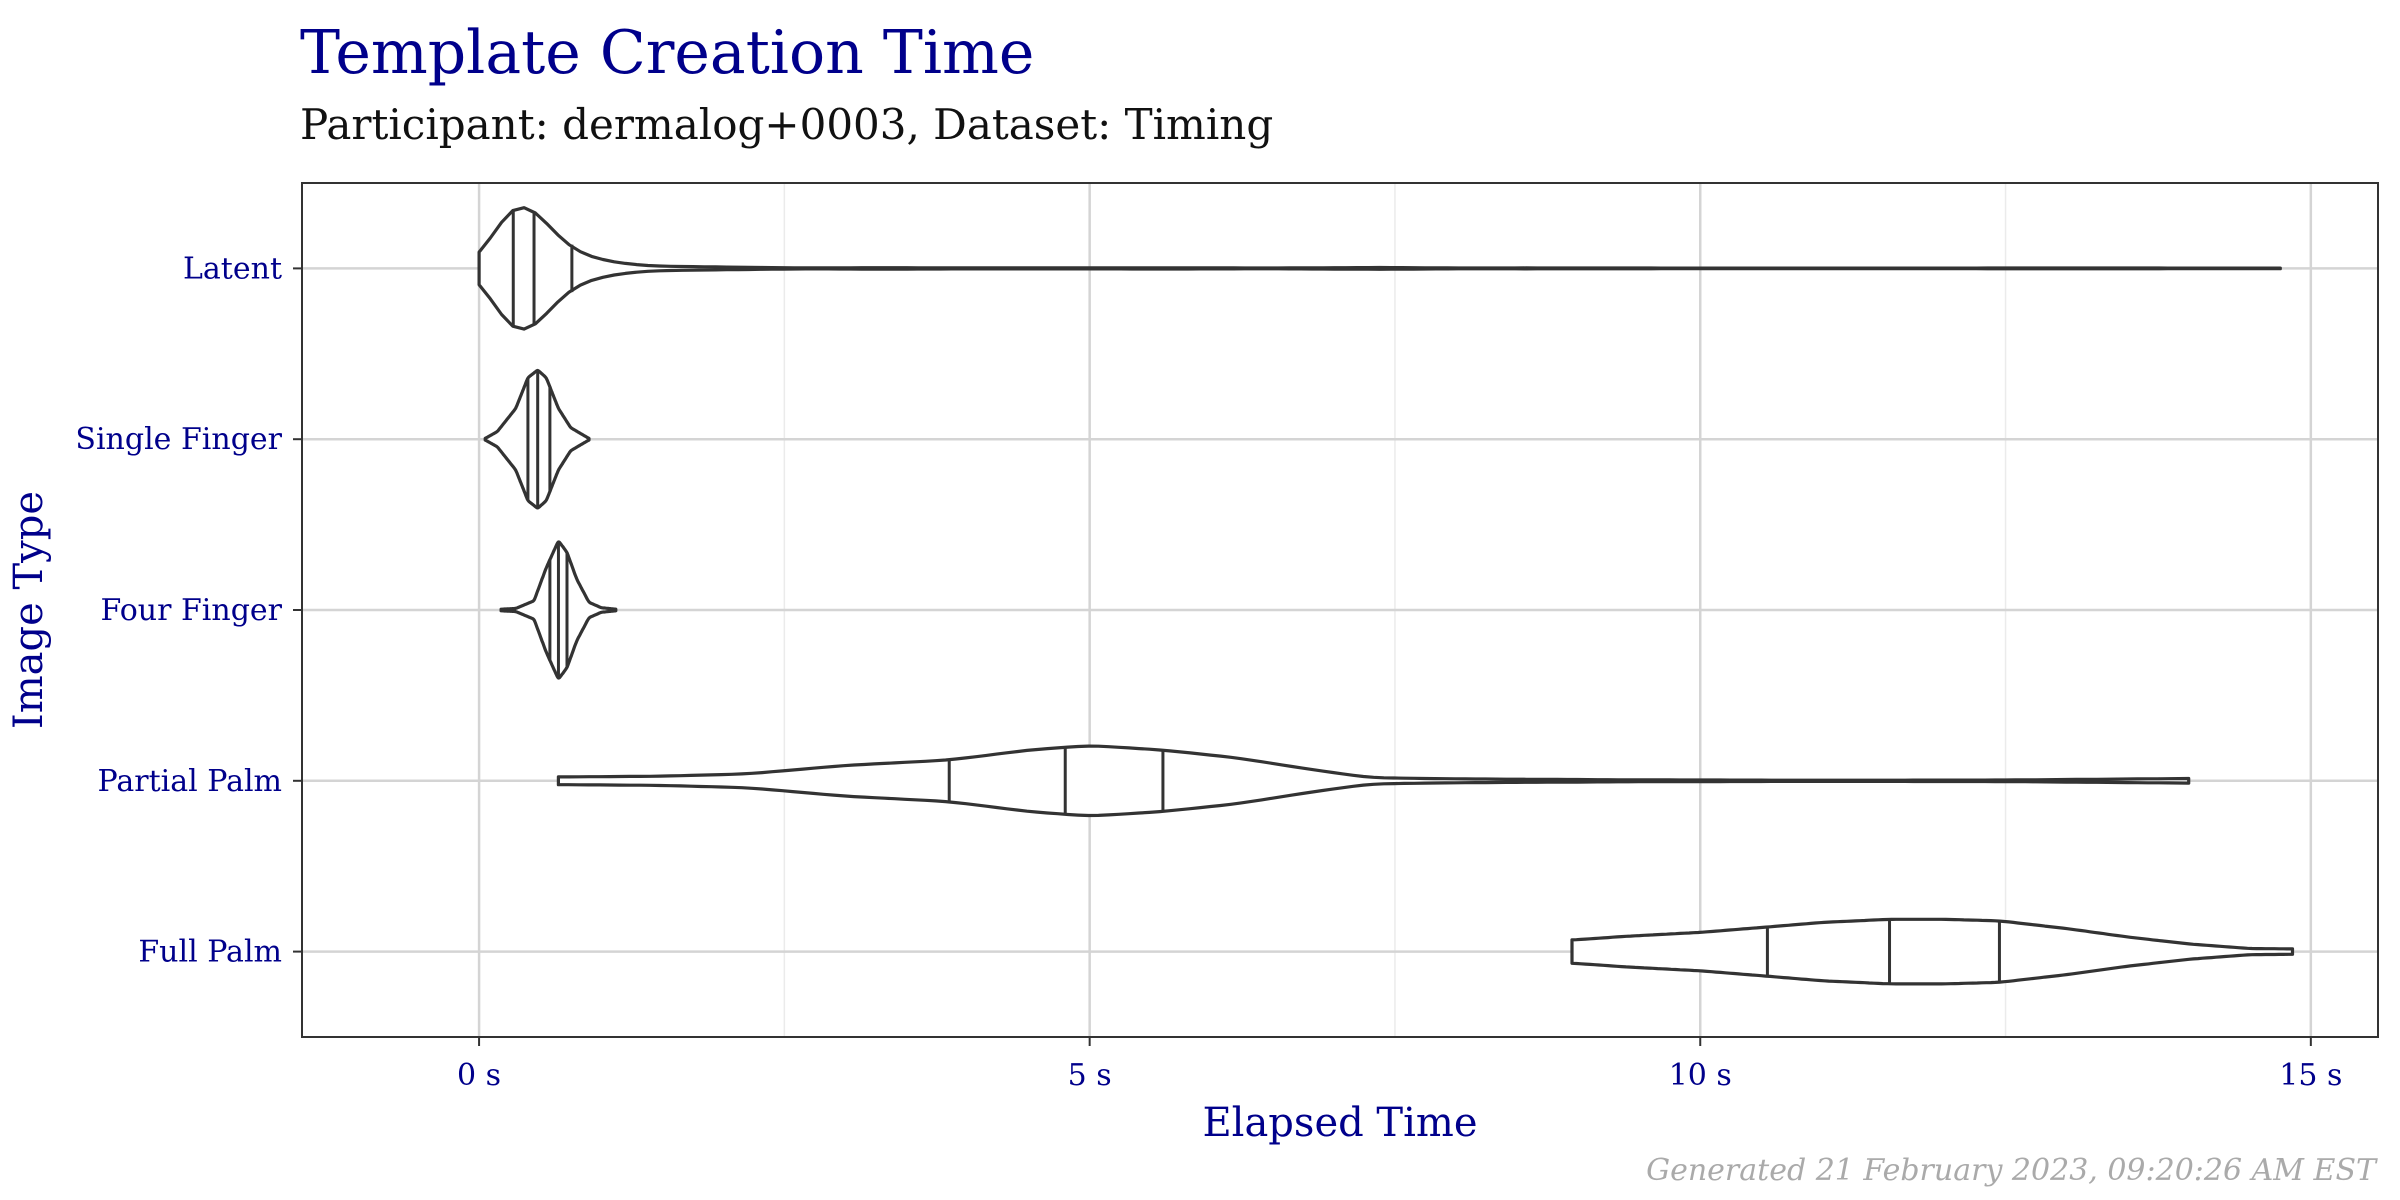 Image resolution: width=2400 pixels, height=1200 pixels. Describe the element at coordinates (192, 610) in the screenshot. I see `y-tick-label: Four Finger` at that location.